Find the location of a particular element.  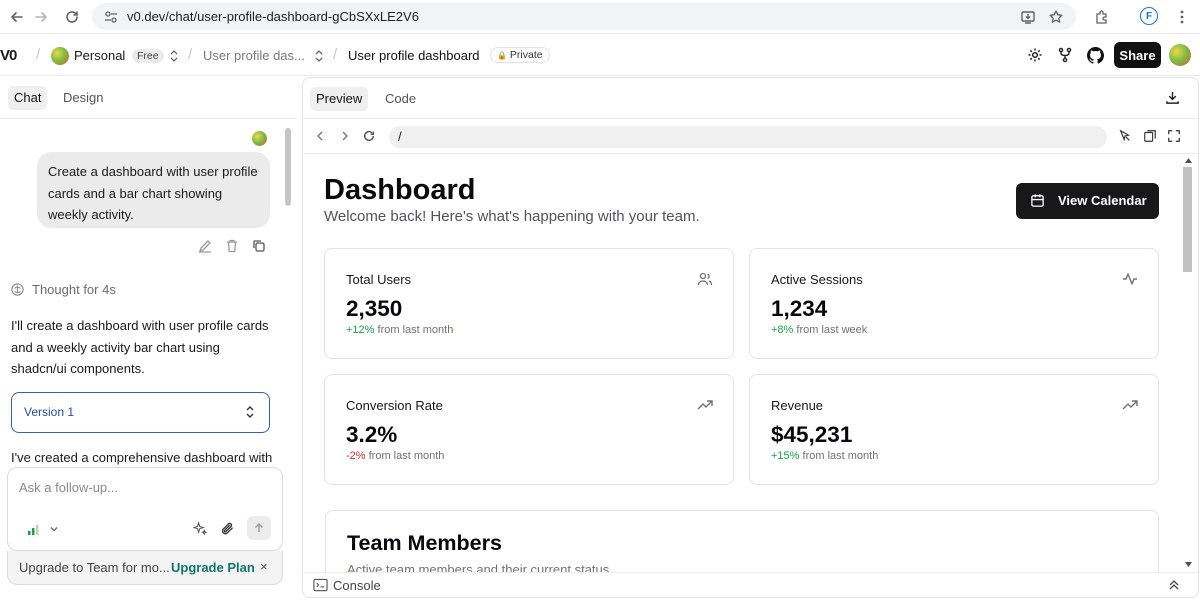

stat-title: Active Sessions is located at coordinates (817, 279).